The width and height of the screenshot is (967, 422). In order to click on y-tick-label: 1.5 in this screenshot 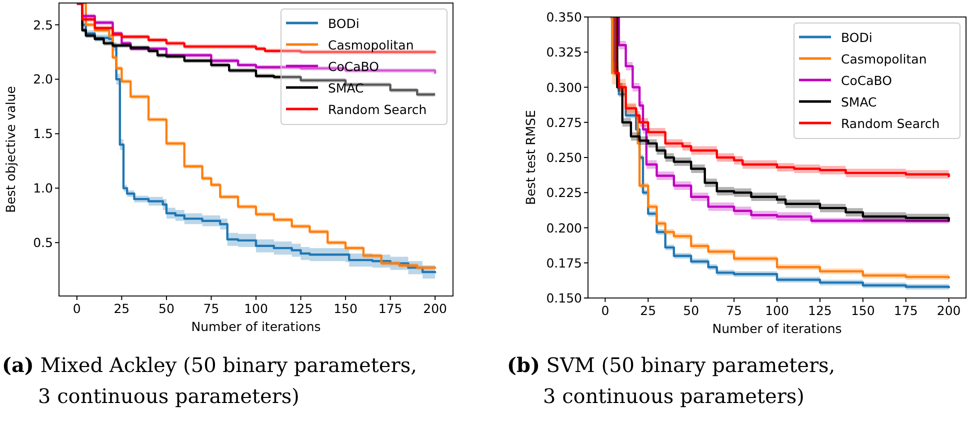, I will do `click(43, 134)`.